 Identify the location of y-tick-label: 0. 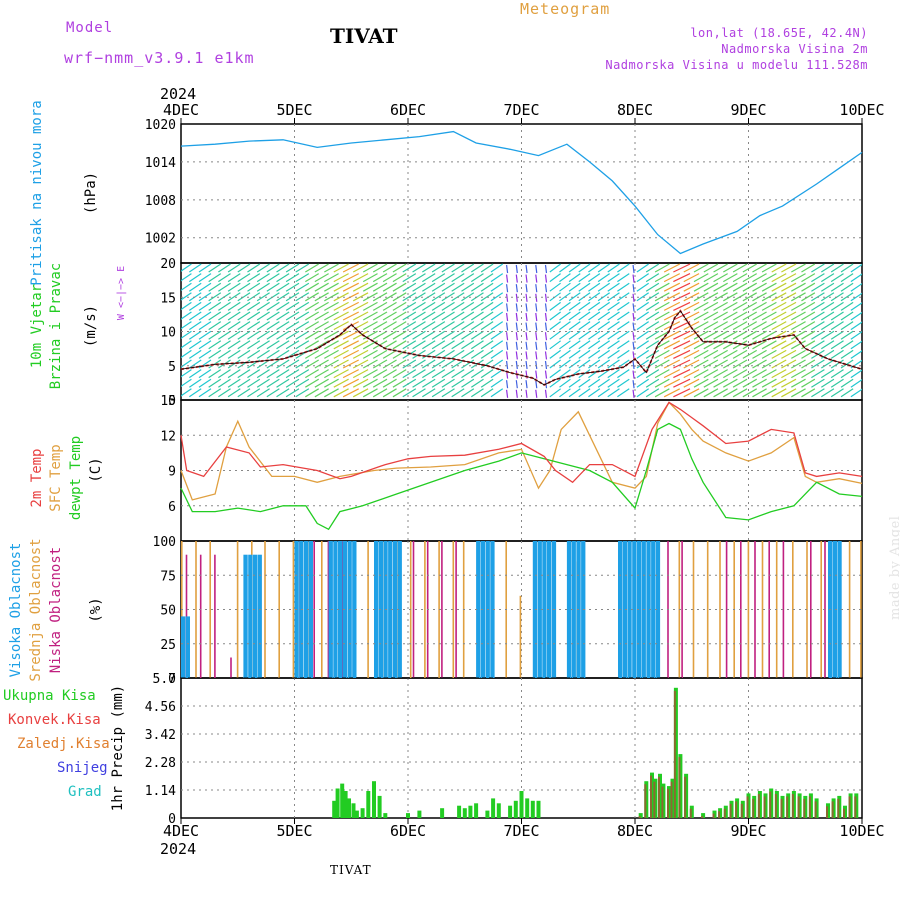
(172, 819).